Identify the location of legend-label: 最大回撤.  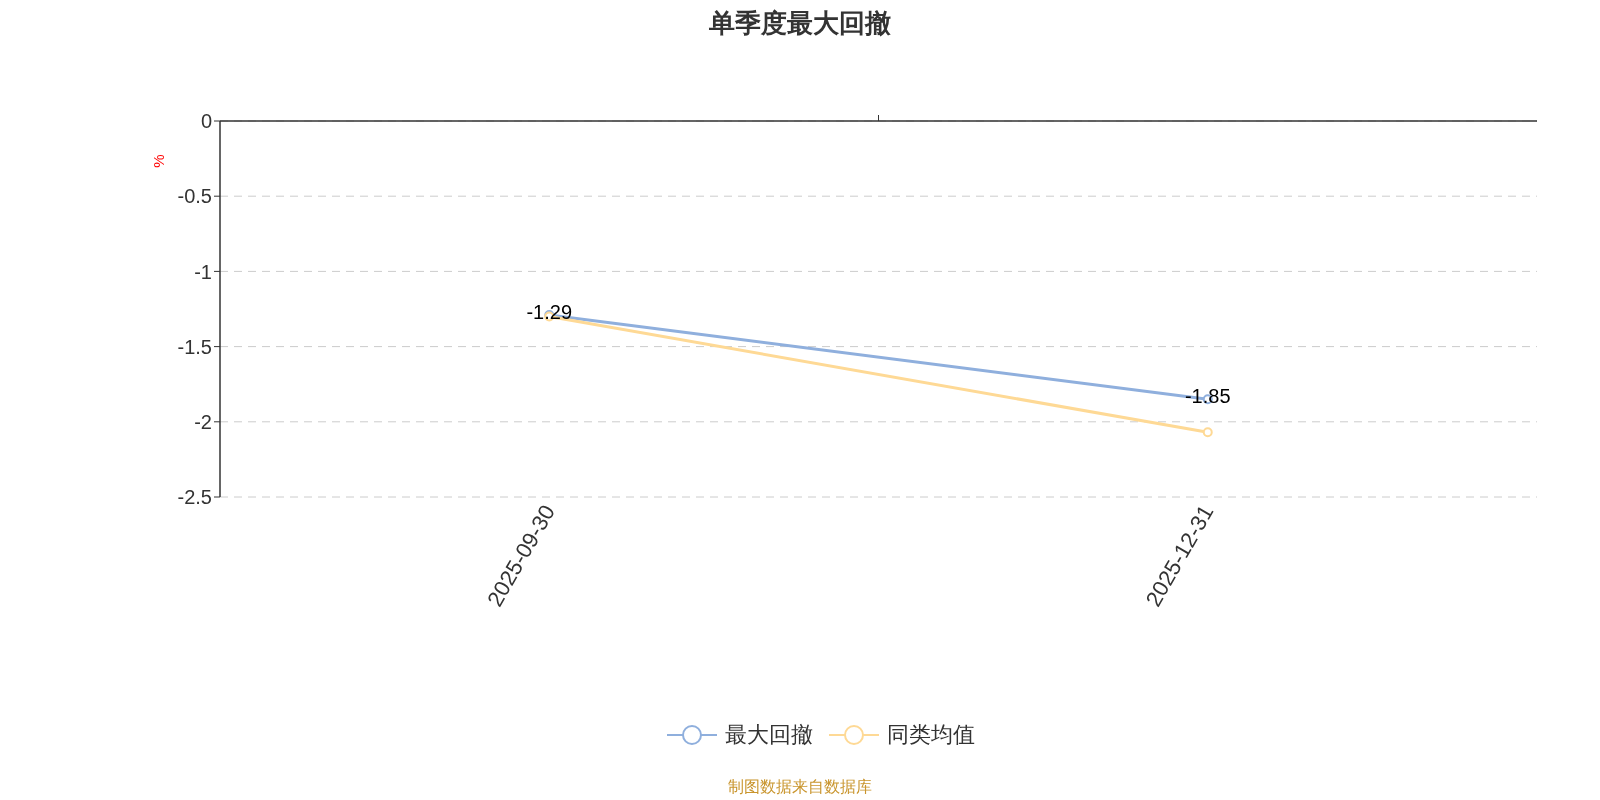
(768, 735).